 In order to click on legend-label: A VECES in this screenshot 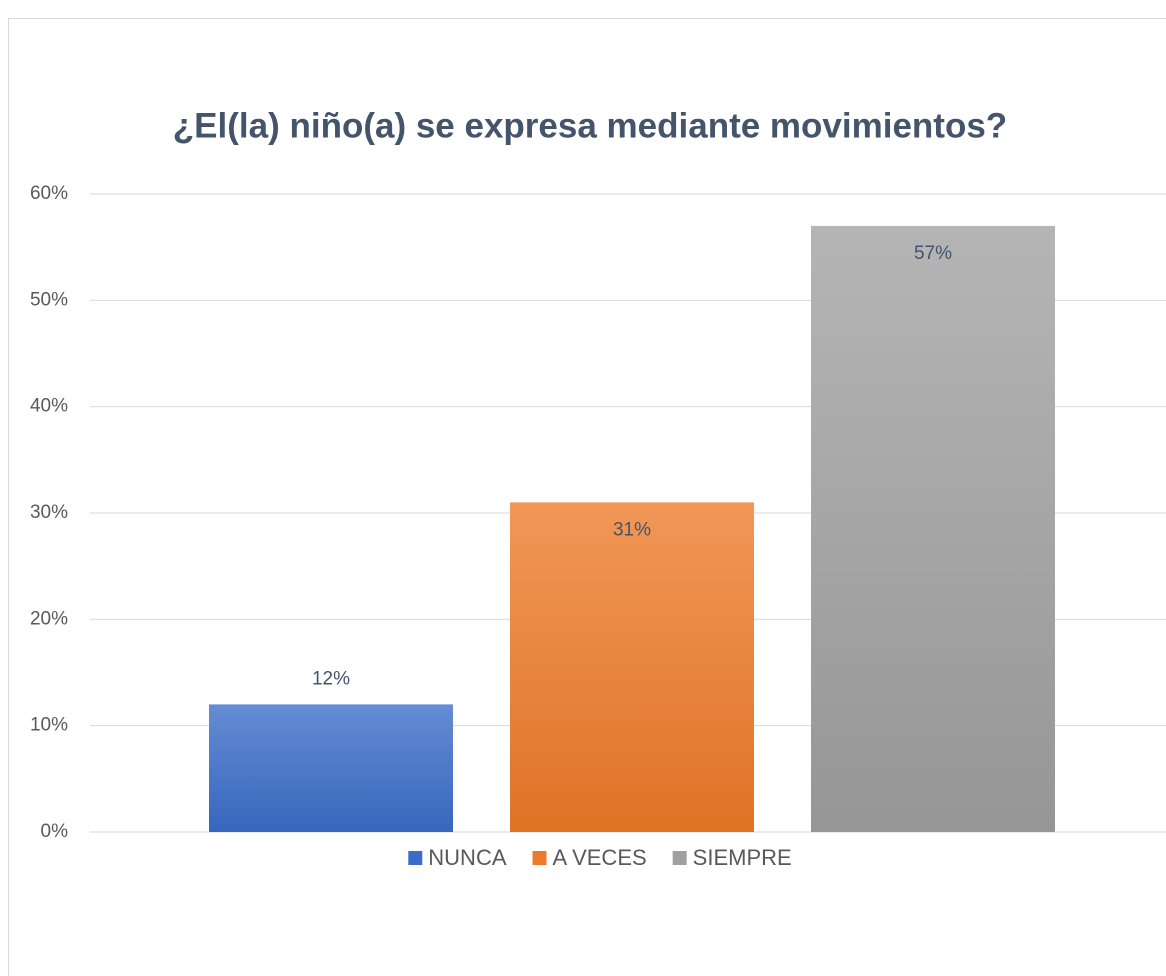, I will do `click(600, 857)`.